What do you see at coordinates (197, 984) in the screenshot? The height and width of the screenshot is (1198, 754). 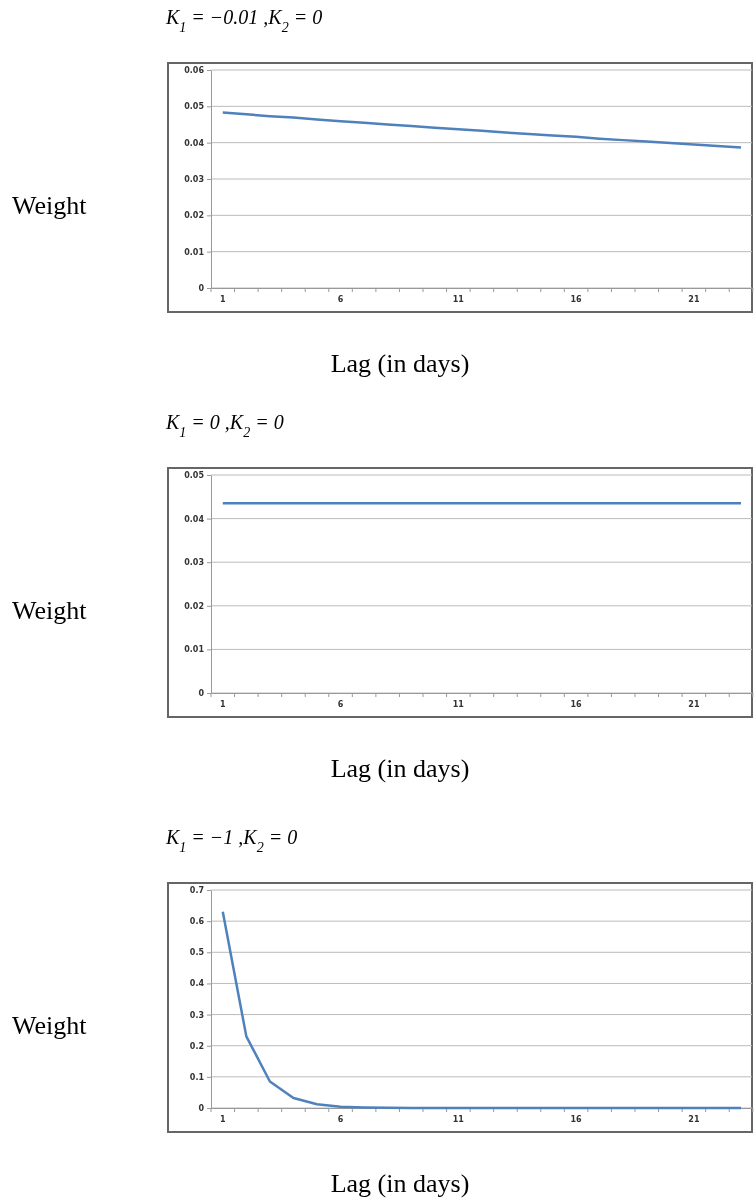 I see `y-tick-label: 0.4` at bounding box center [197, 984].